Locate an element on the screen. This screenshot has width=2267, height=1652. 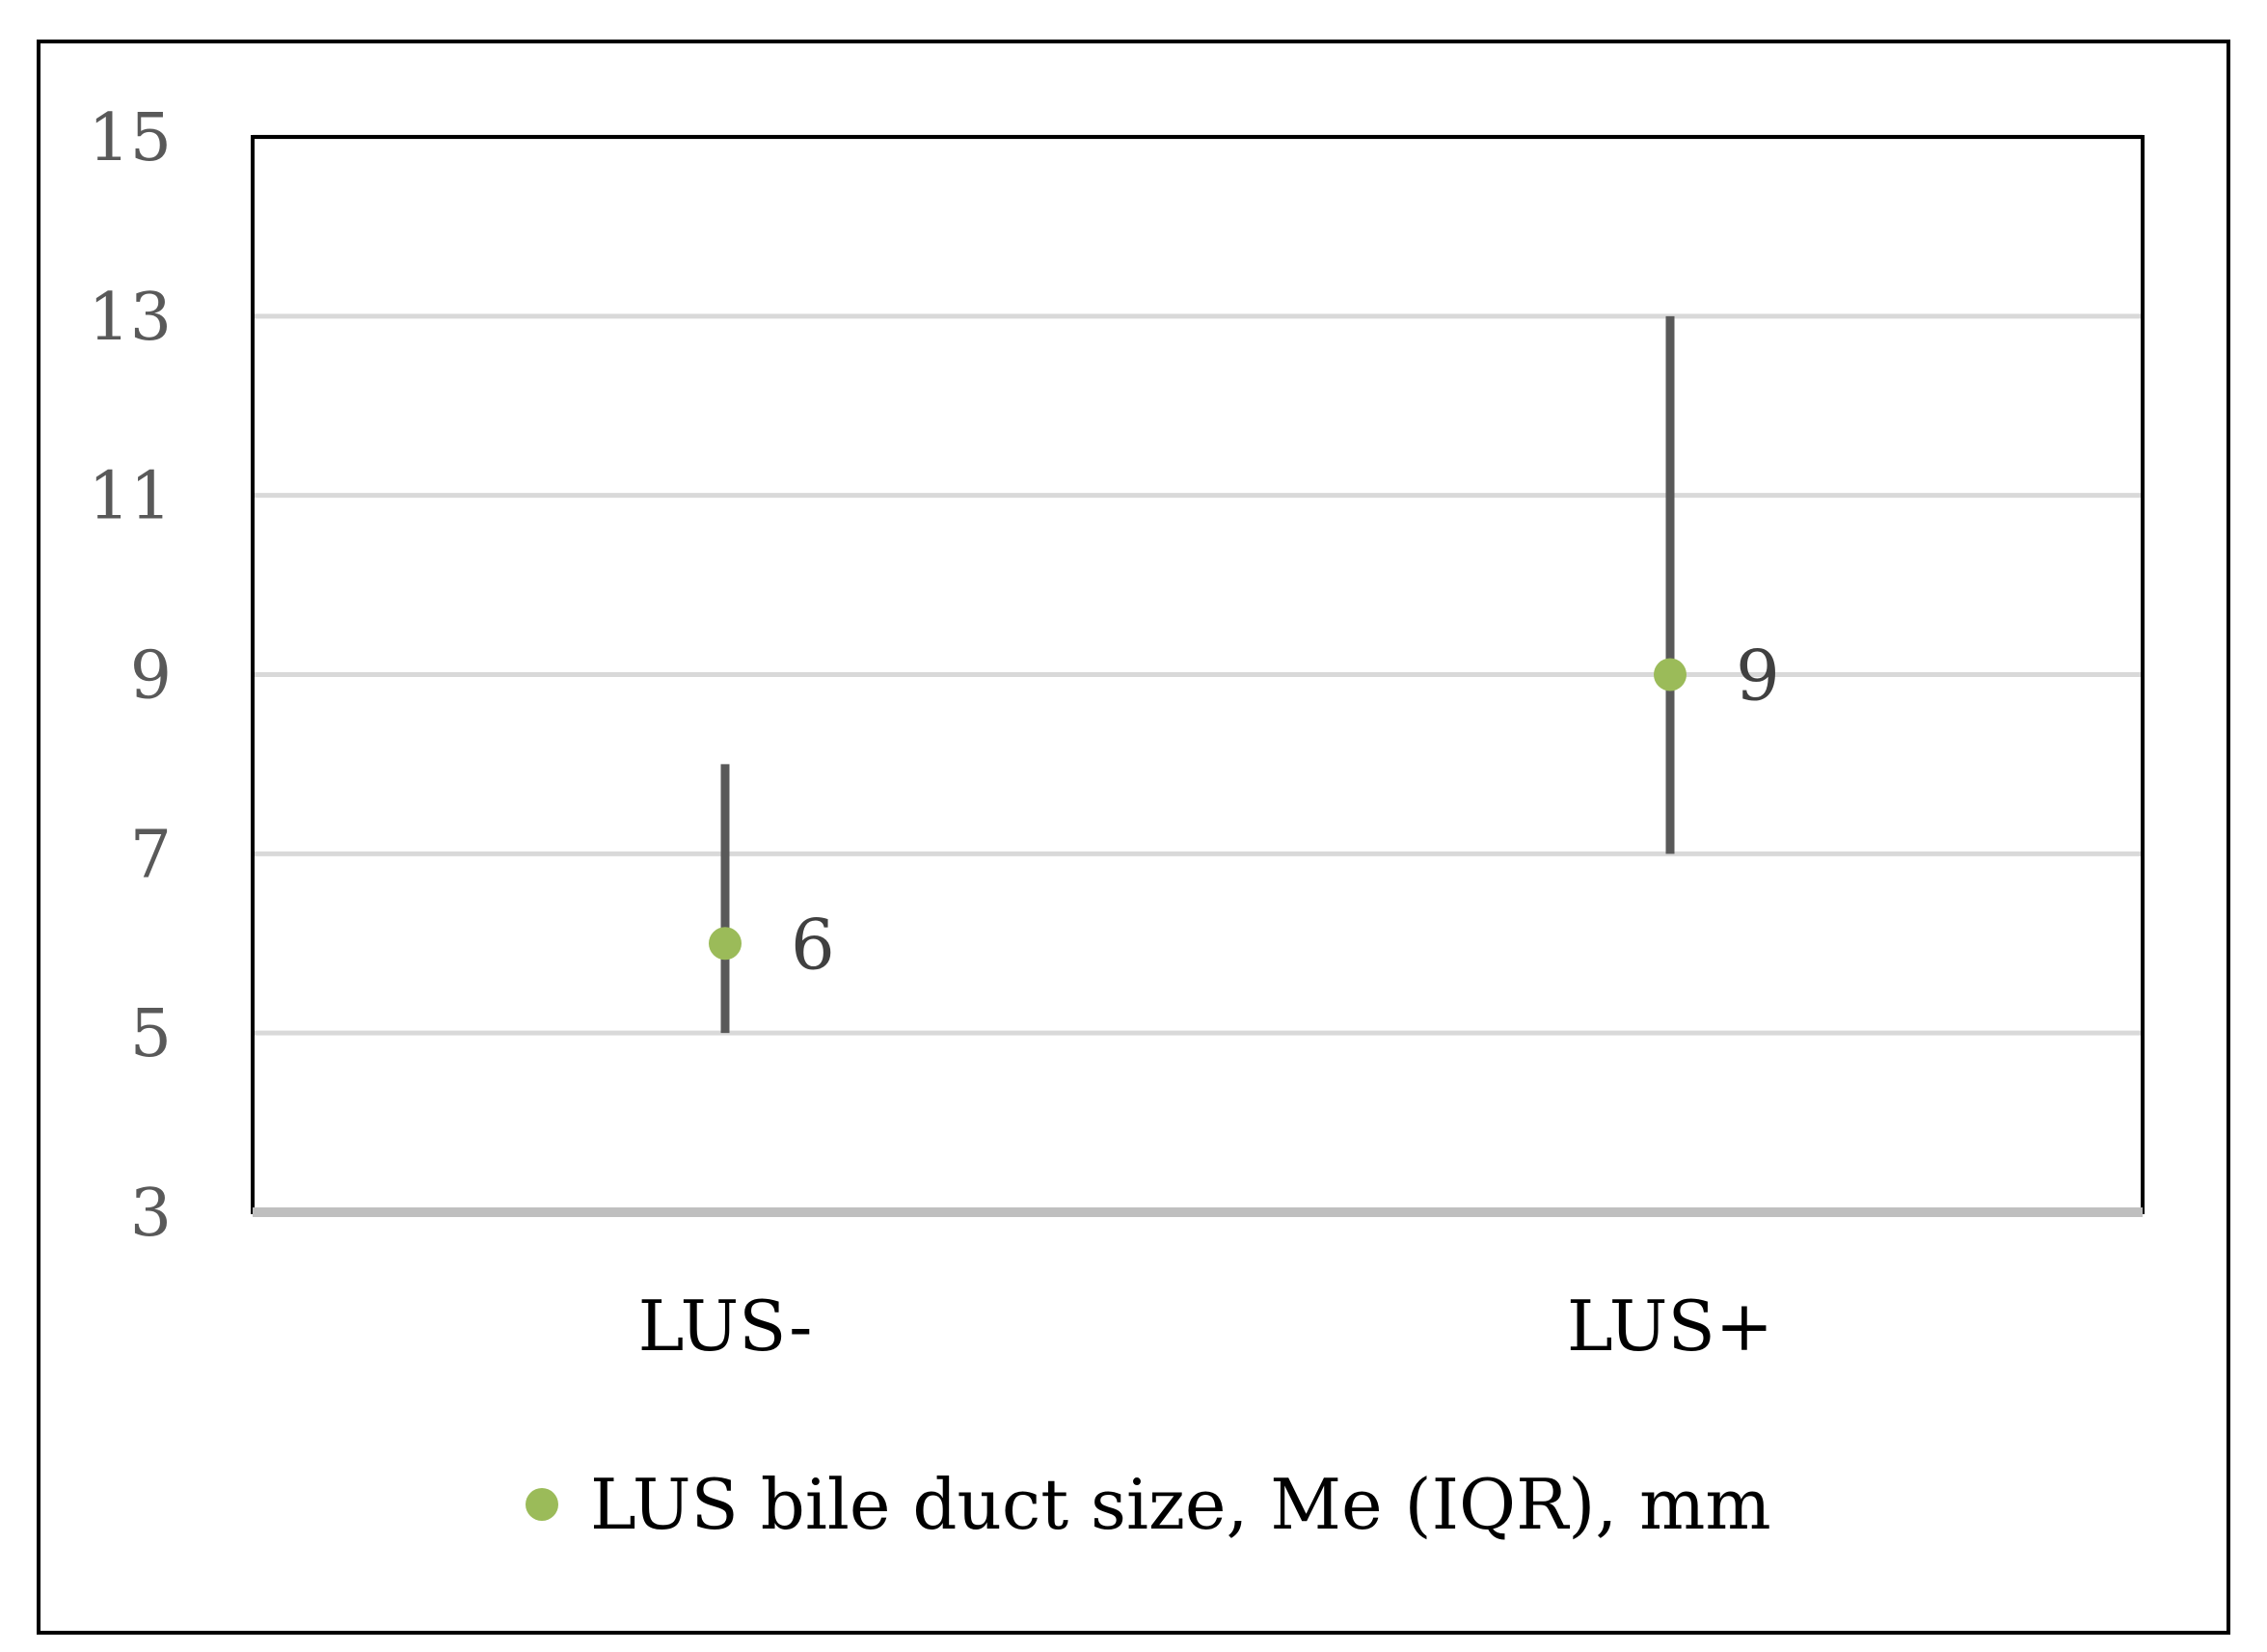
legend: LUS bile duct size, Me (IQR), mm is located at coordinates (1148, 1504).